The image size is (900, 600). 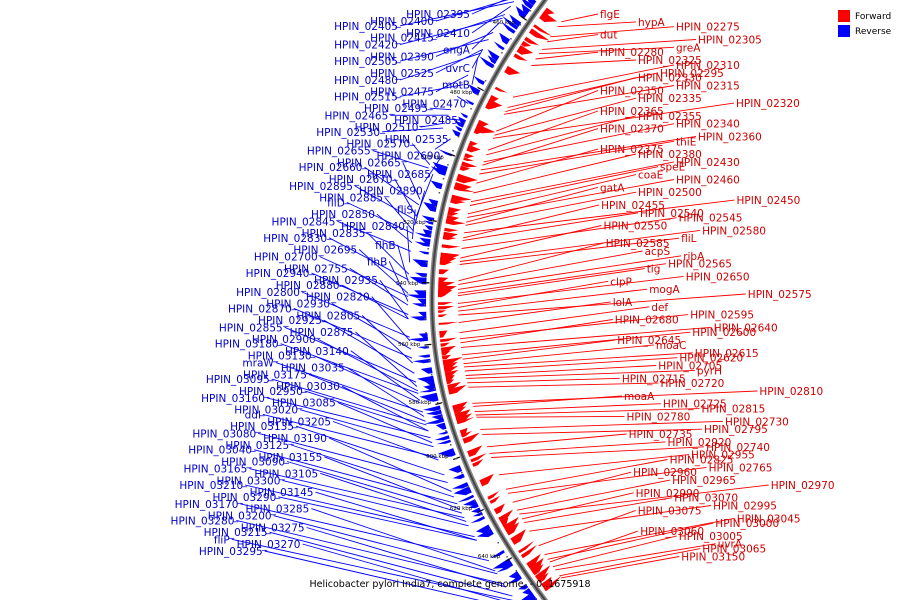 What do you see at coordinates (612, 188) in the screenshot?
I see `forward-gene-label-27: gatA` at bounding box center [612, 188].